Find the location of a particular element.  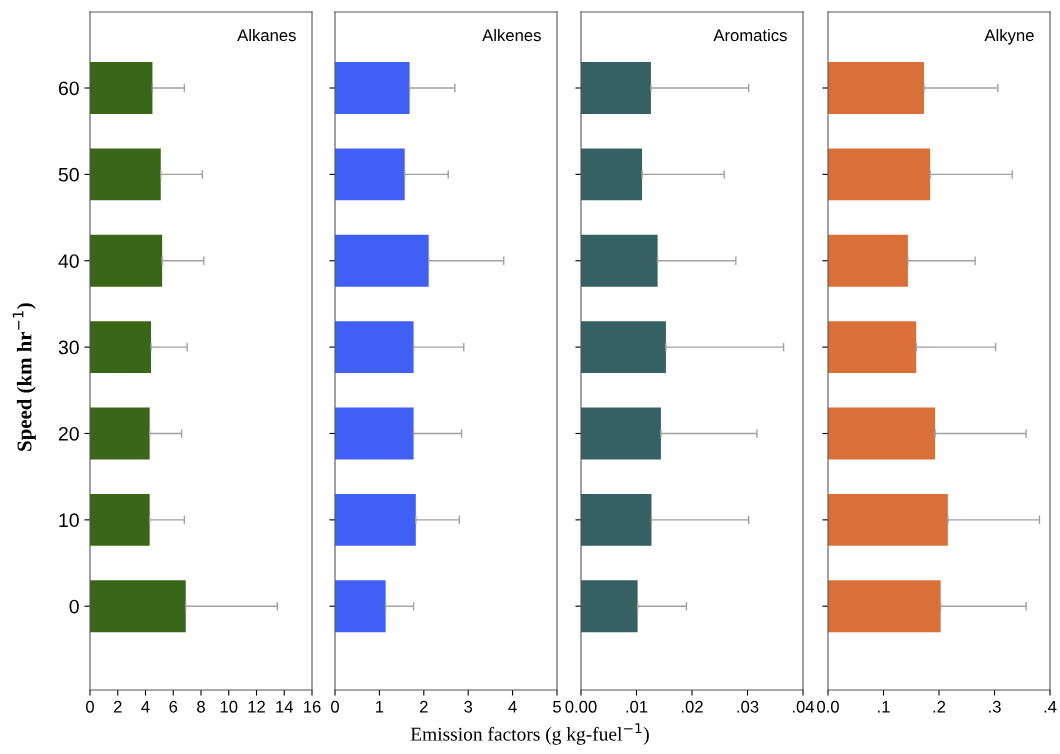

text: Alkanes is located at coordinates (266, 35).